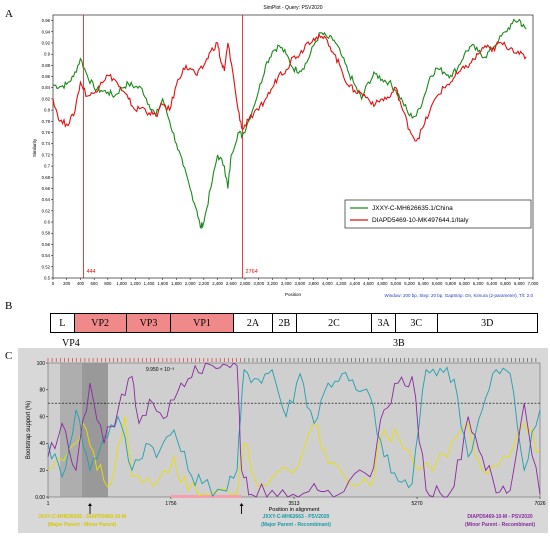 The width and height of the screenshot is (550, 537). I want to click on simplot-y-tick-label: 0.84, so click(46, 87).